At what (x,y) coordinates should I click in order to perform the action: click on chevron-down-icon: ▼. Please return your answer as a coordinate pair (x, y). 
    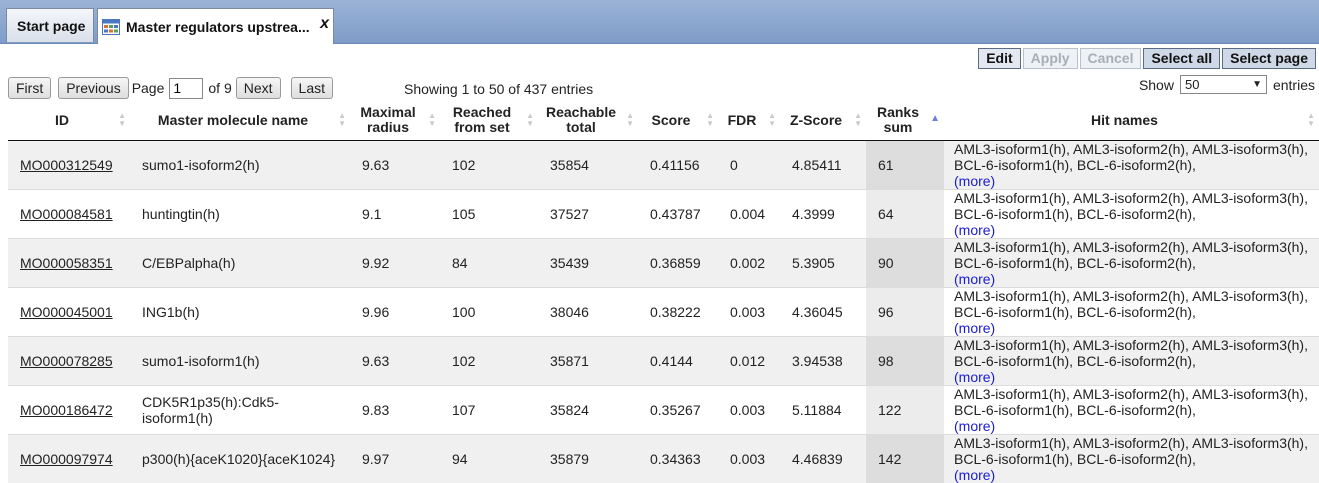
    Looking at the image, I should click on (1257, 84).